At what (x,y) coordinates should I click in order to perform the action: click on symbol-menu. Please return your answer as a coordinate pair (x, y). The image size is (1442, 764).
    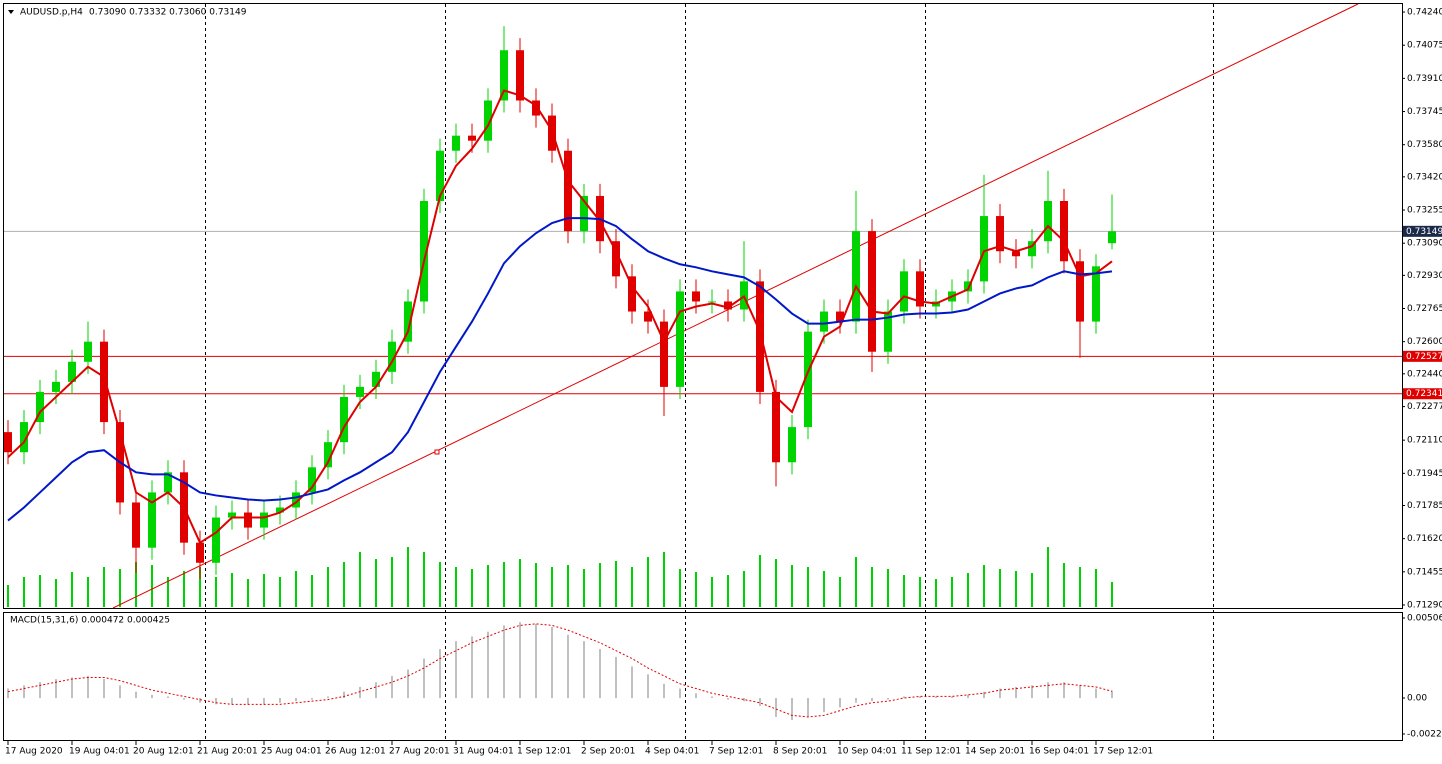
    Looking at the image, I should click on (11, 12).